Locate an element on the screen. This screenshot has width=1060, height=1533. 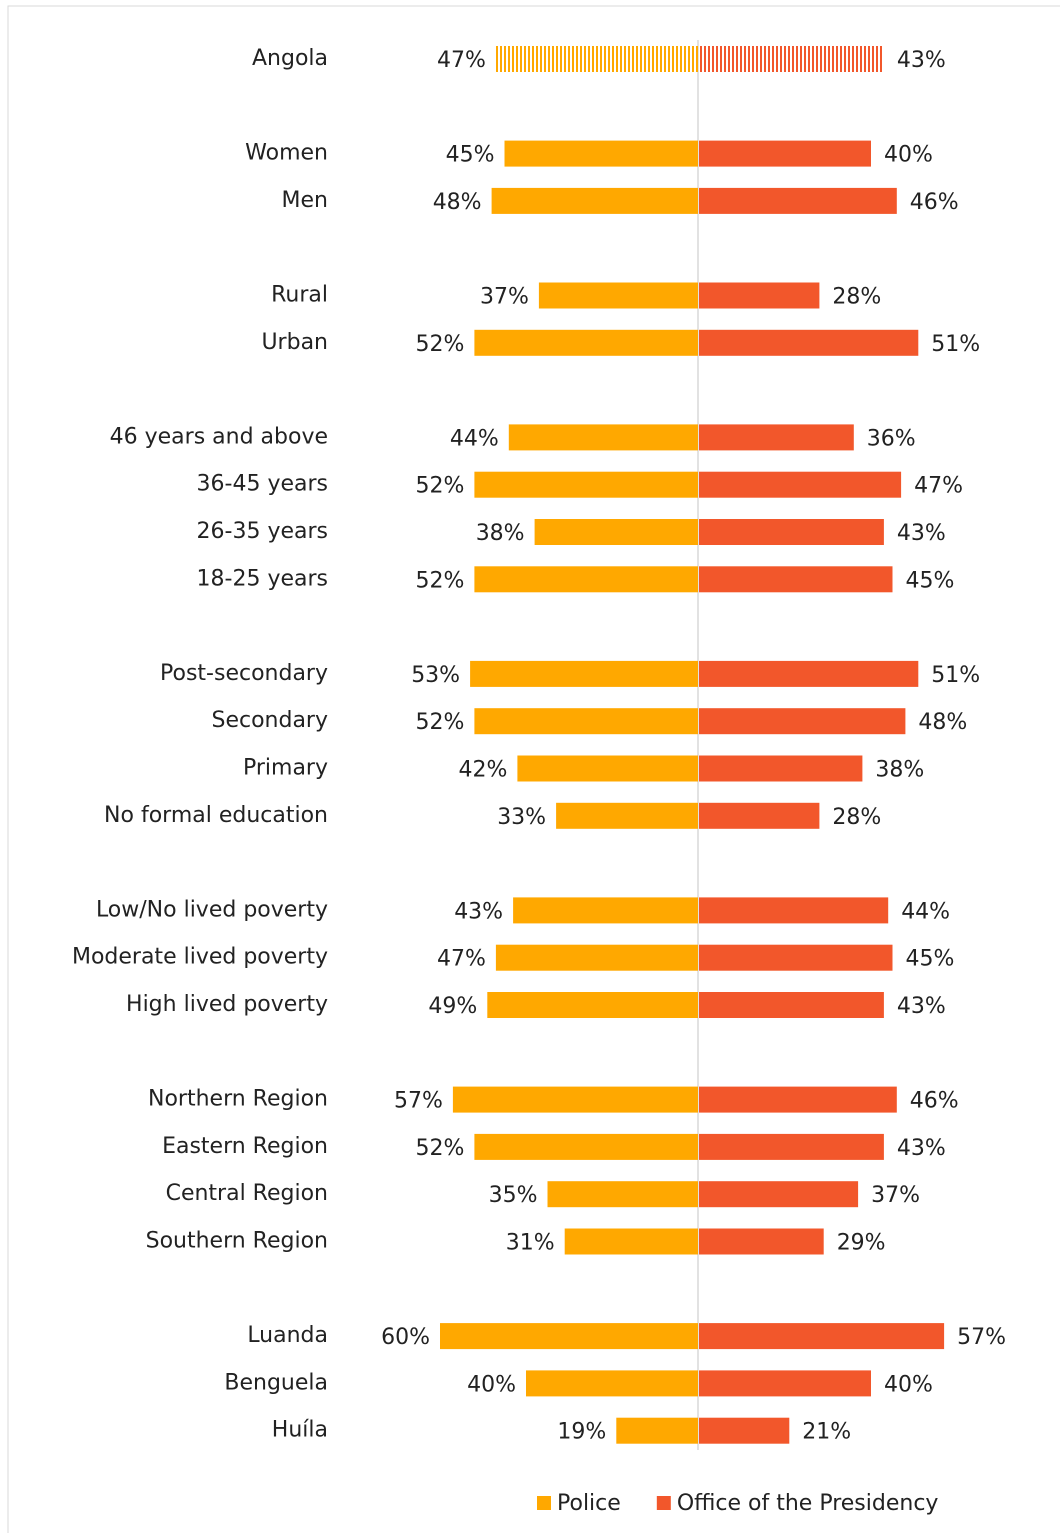
legend-label: Office of the Presidency is located at coordinates (808, 1503).